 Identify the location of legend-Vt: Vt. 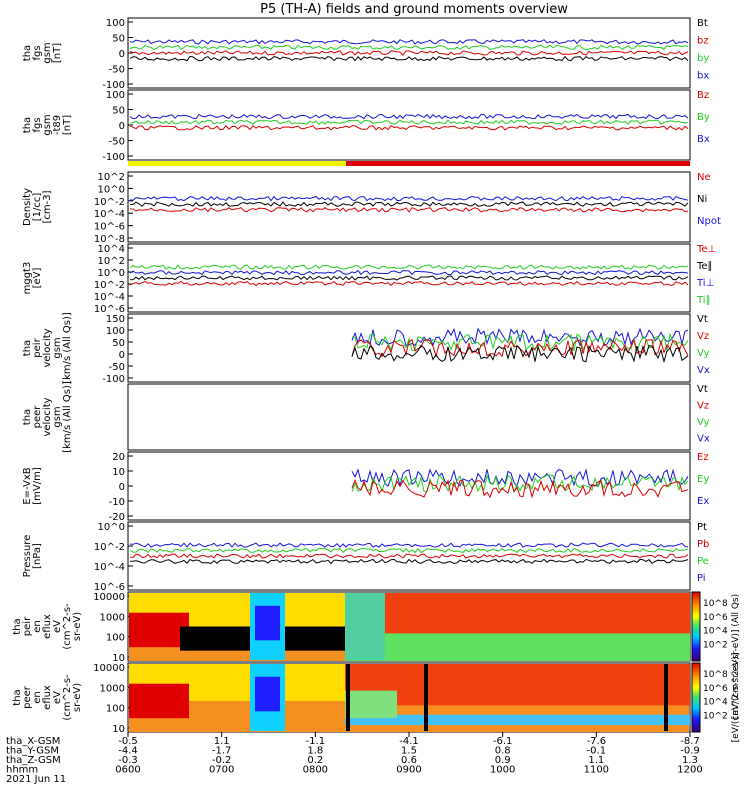
(702, 319).